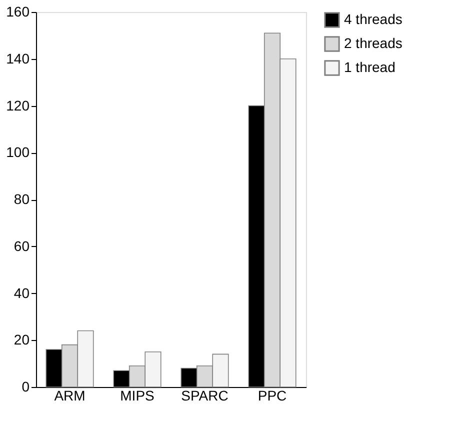 The height and width of the screenshot is (430, 449). Describe the element at coordinates (137, 396) in the screenshot. I see `x-tick-label: MIPS` at that location.